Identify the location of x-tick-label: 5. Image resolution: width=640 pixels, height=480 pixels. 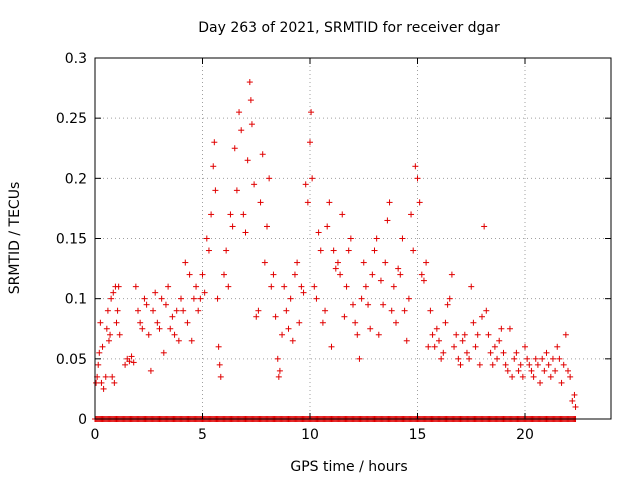
(202, 435).